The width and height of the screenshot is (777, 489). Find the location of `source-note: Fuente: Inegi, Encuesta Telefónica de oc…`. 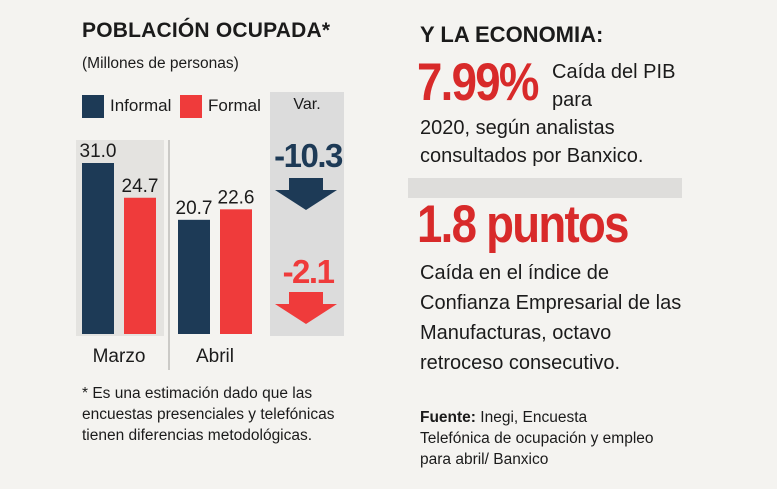

source-note: Fuente: Inegi, Encuesta Telefónica de oc… is located at coordinates (540, 438).